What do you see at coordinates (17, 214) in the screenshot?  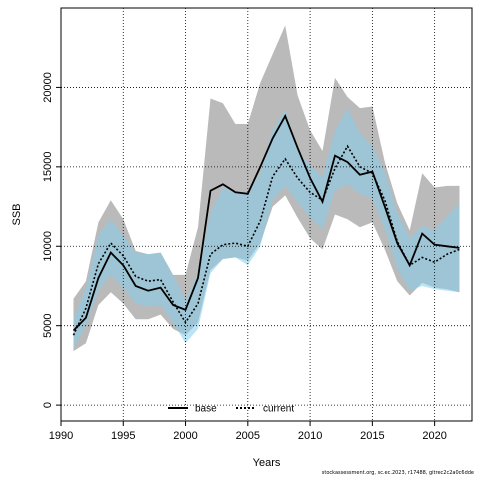 I see `y-axis-label: SSB` at bounding box center [17, 214].